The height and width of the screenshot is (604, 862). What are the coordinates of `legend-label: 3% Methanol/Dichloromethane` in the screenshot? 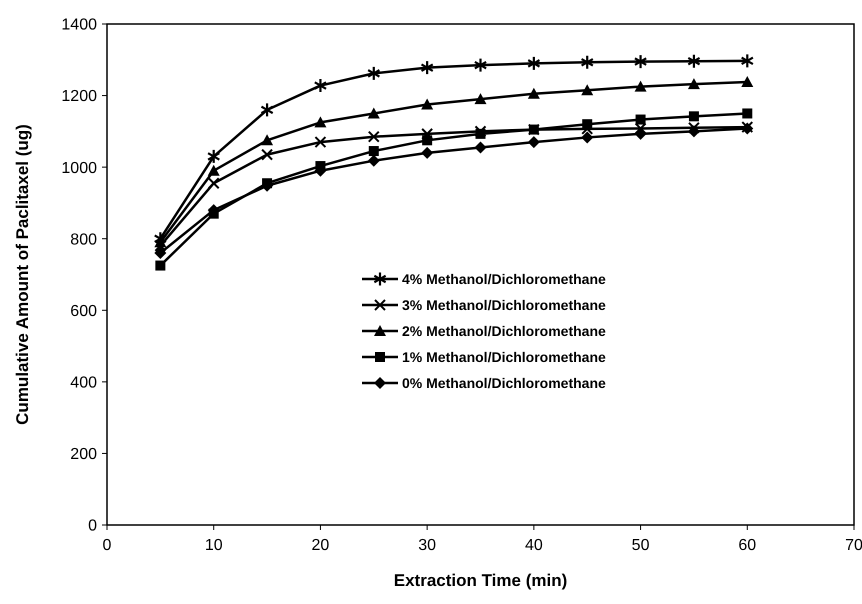 It's located at (504, 304).